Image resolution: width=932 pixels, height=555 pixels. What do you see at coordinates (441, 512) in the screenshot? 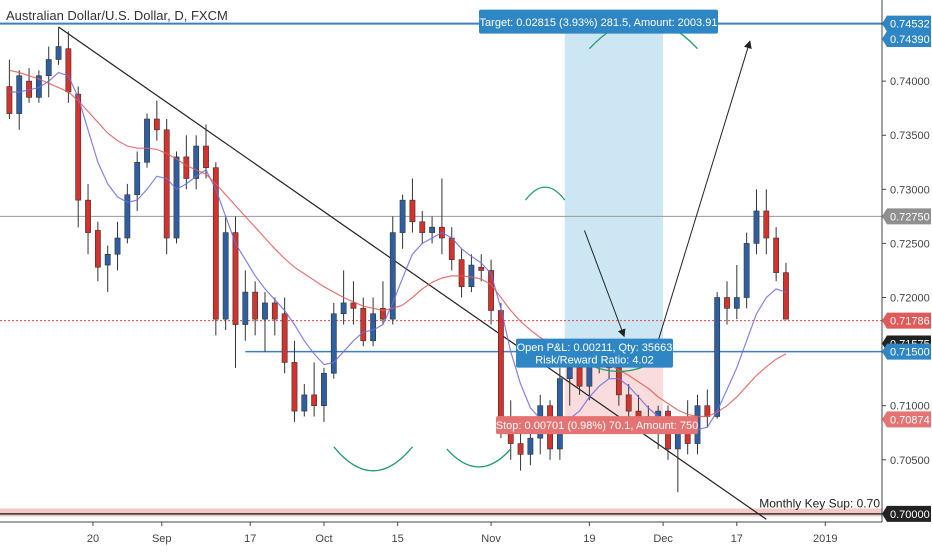
I see `monthly-support-zone` at bounding box center [441, 512].